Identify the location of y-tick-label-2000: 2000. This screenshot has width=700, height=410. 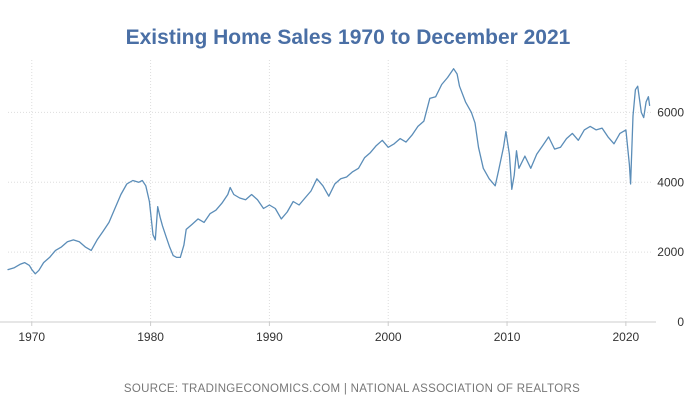
(670, 252).